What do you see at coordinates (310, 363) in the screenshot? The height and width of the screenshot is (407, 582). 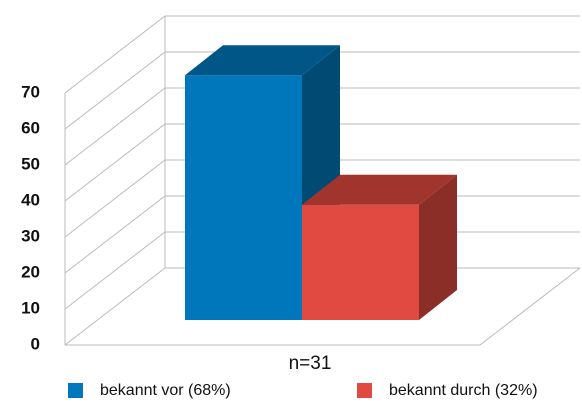 I see `x-tick-label: n=31` at bounding box center [310, 363].